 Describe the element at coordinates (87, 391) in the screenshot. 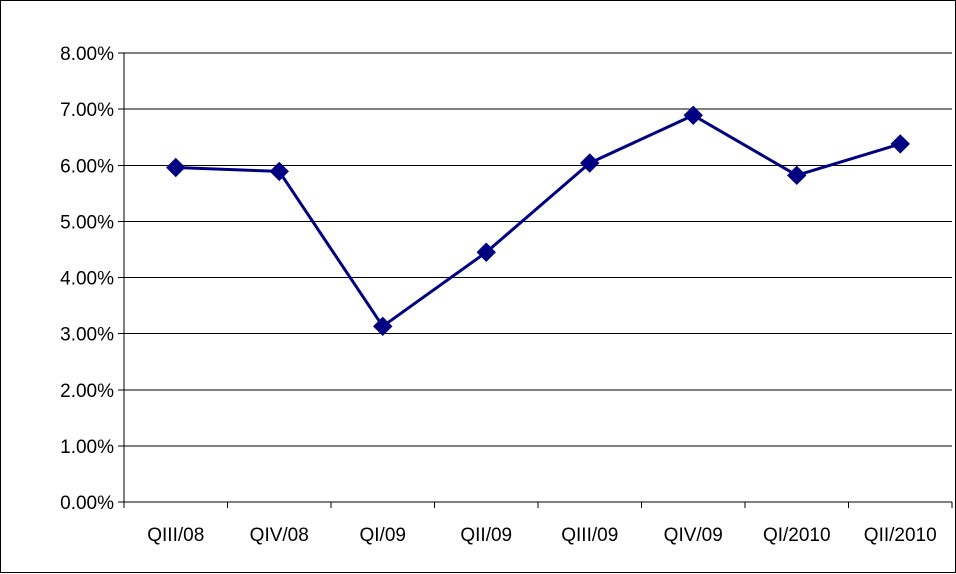

I see `y-tick-label: 2.00%` at that location.